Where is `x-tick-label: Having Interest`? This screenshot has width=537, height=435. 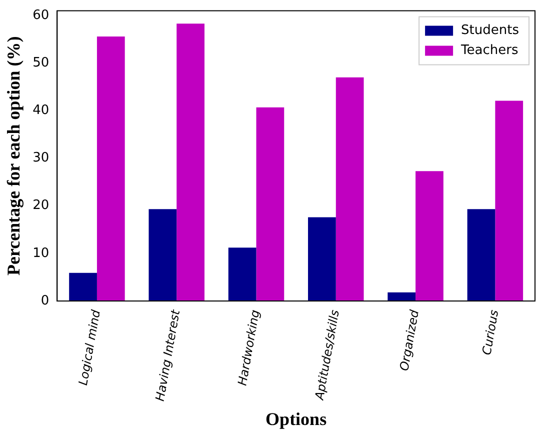
x-tick-label: Having Interest is located at coordinates (167, 355).